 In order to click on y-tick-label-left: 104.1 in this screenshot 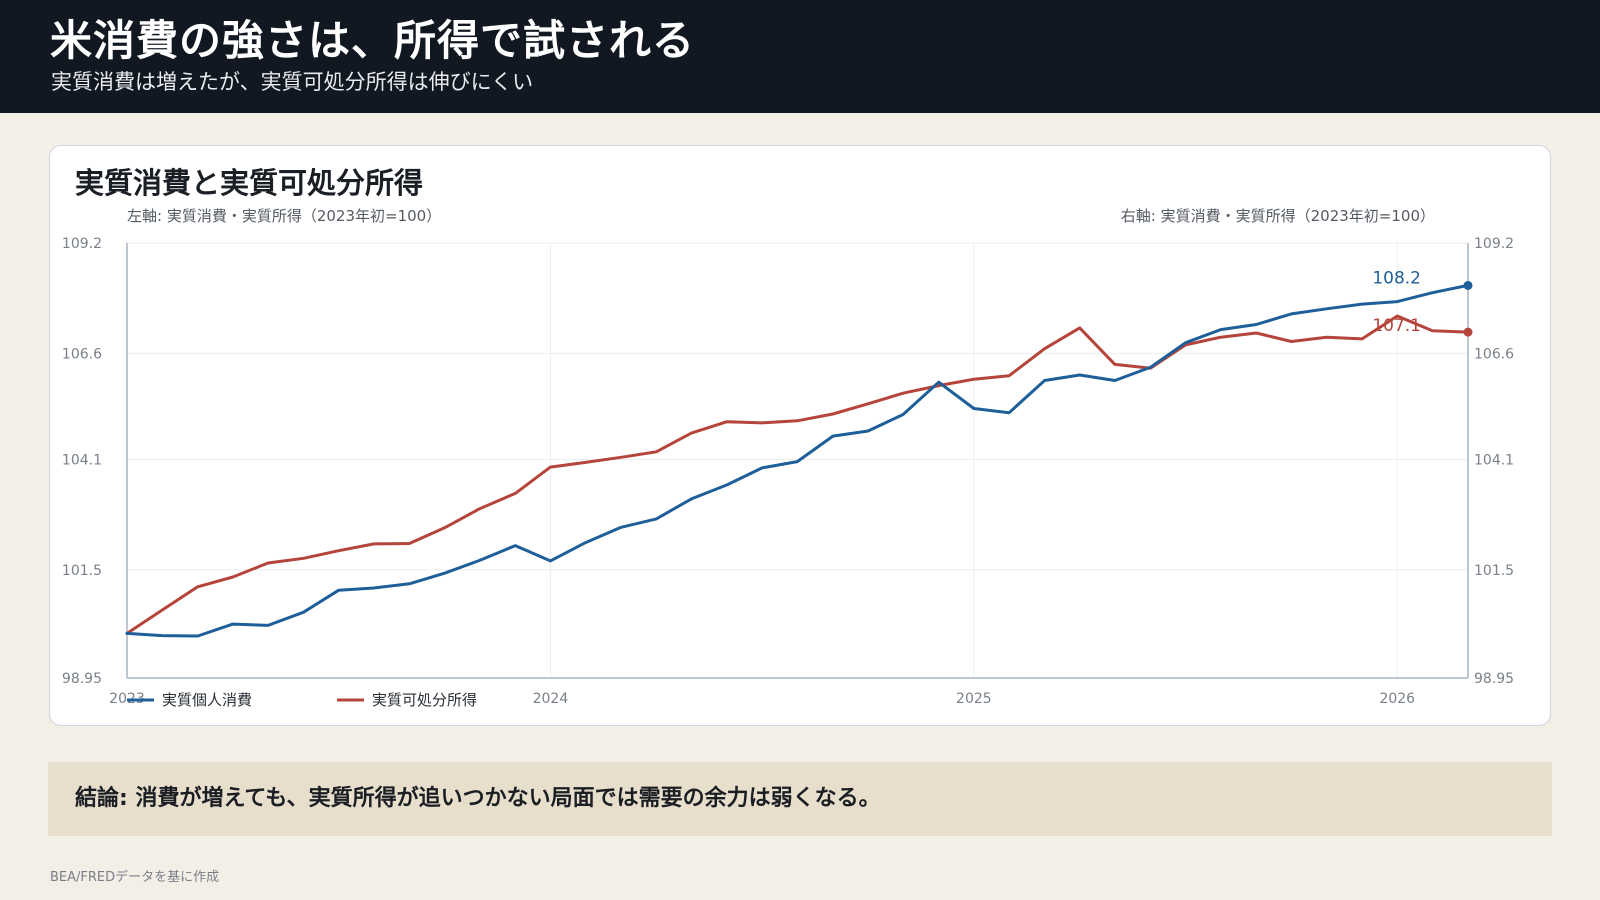, I will do `click(82, 460)`.